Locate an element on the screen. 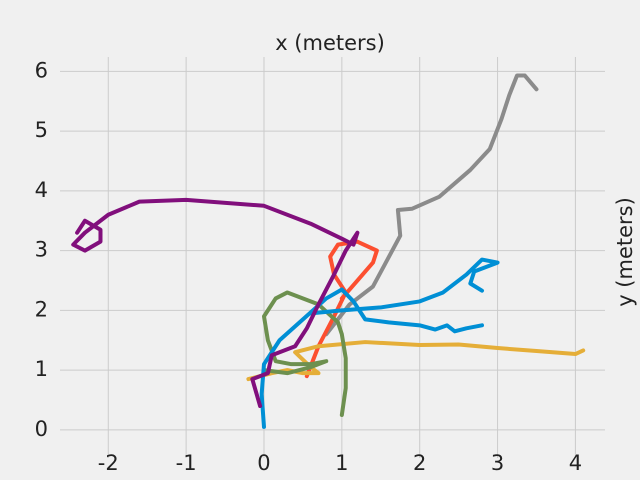 The height and width of the screenshot is (480, 640). x-tick-label: 3 is located at coordinates (497, 463).